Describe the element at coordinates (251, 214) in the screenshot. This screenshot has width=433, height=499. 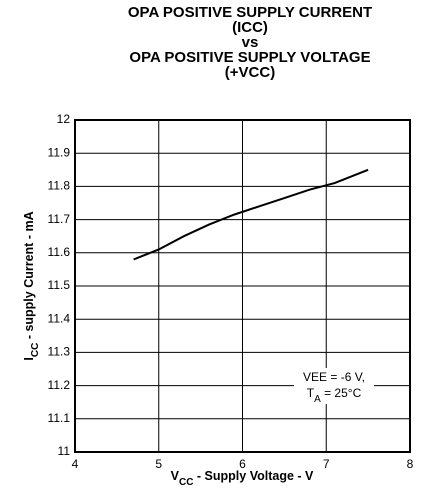
I see `line-series` at that location.